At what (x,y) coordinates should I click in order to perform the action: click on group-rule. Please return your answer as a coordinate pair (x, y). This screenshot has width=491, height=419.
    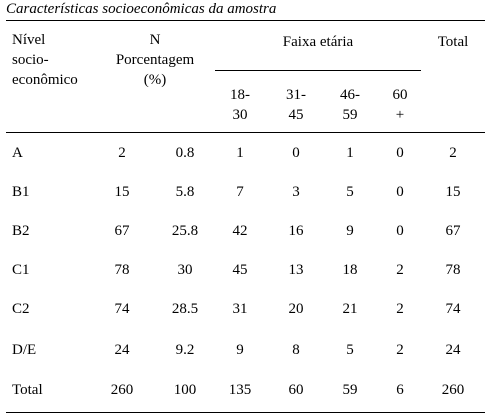
    Looking at the image, I should click on (318, 70).